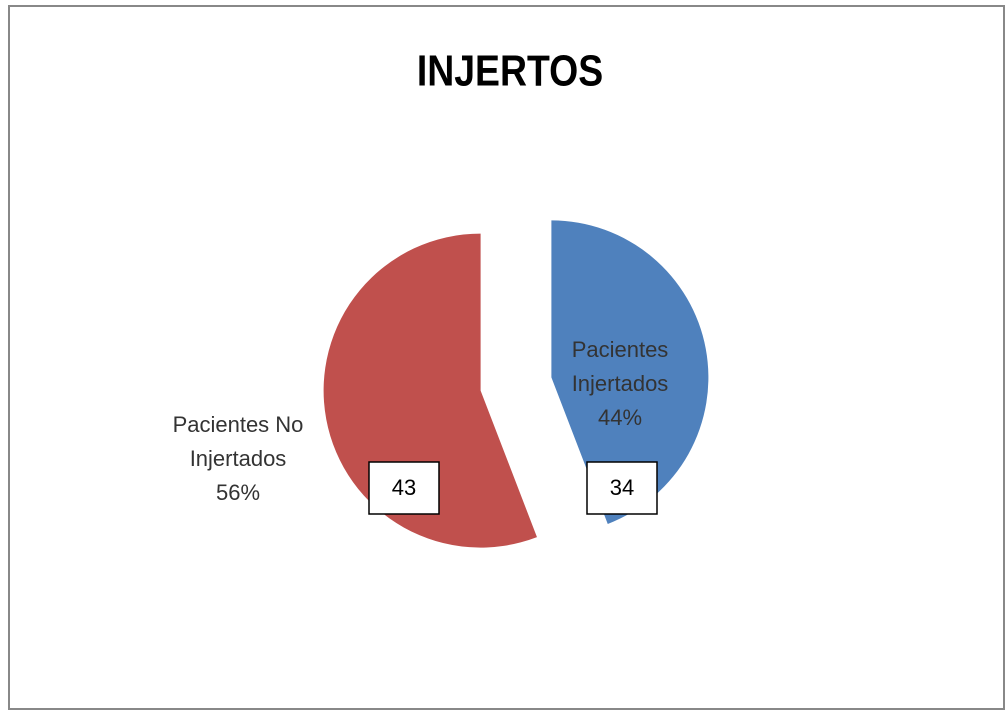  I want to click on value-label: 43, so click(404, 487).